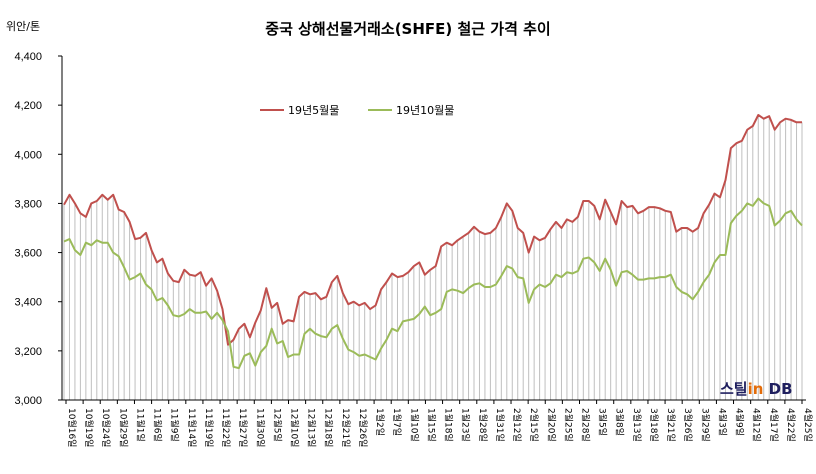  What do you see at coordinates (192, 427) in the screenshot?
I see `x-tick-label: 11월14일` at bounding box center [192, 427].